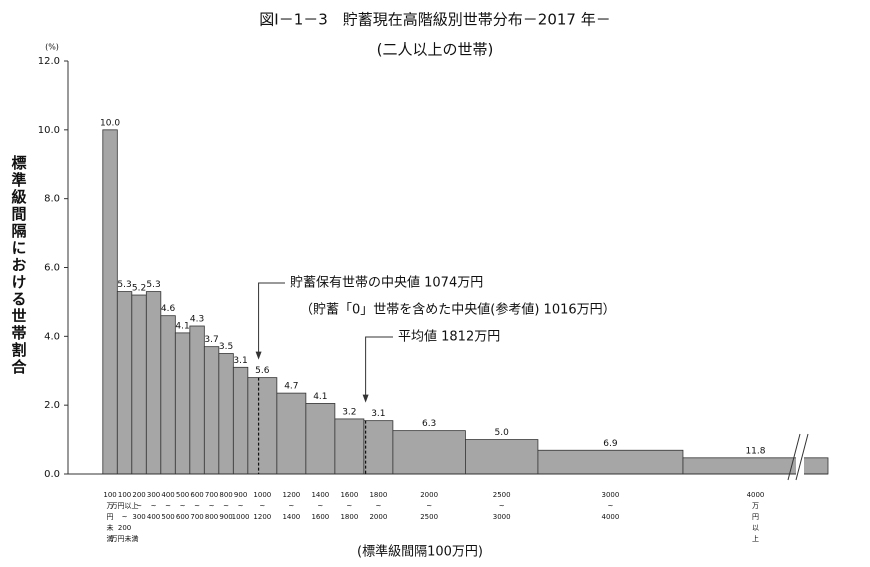 The width and height of the screenshot is (870, 567). I want to click on x-tick-label: 900, so click(225, 517).